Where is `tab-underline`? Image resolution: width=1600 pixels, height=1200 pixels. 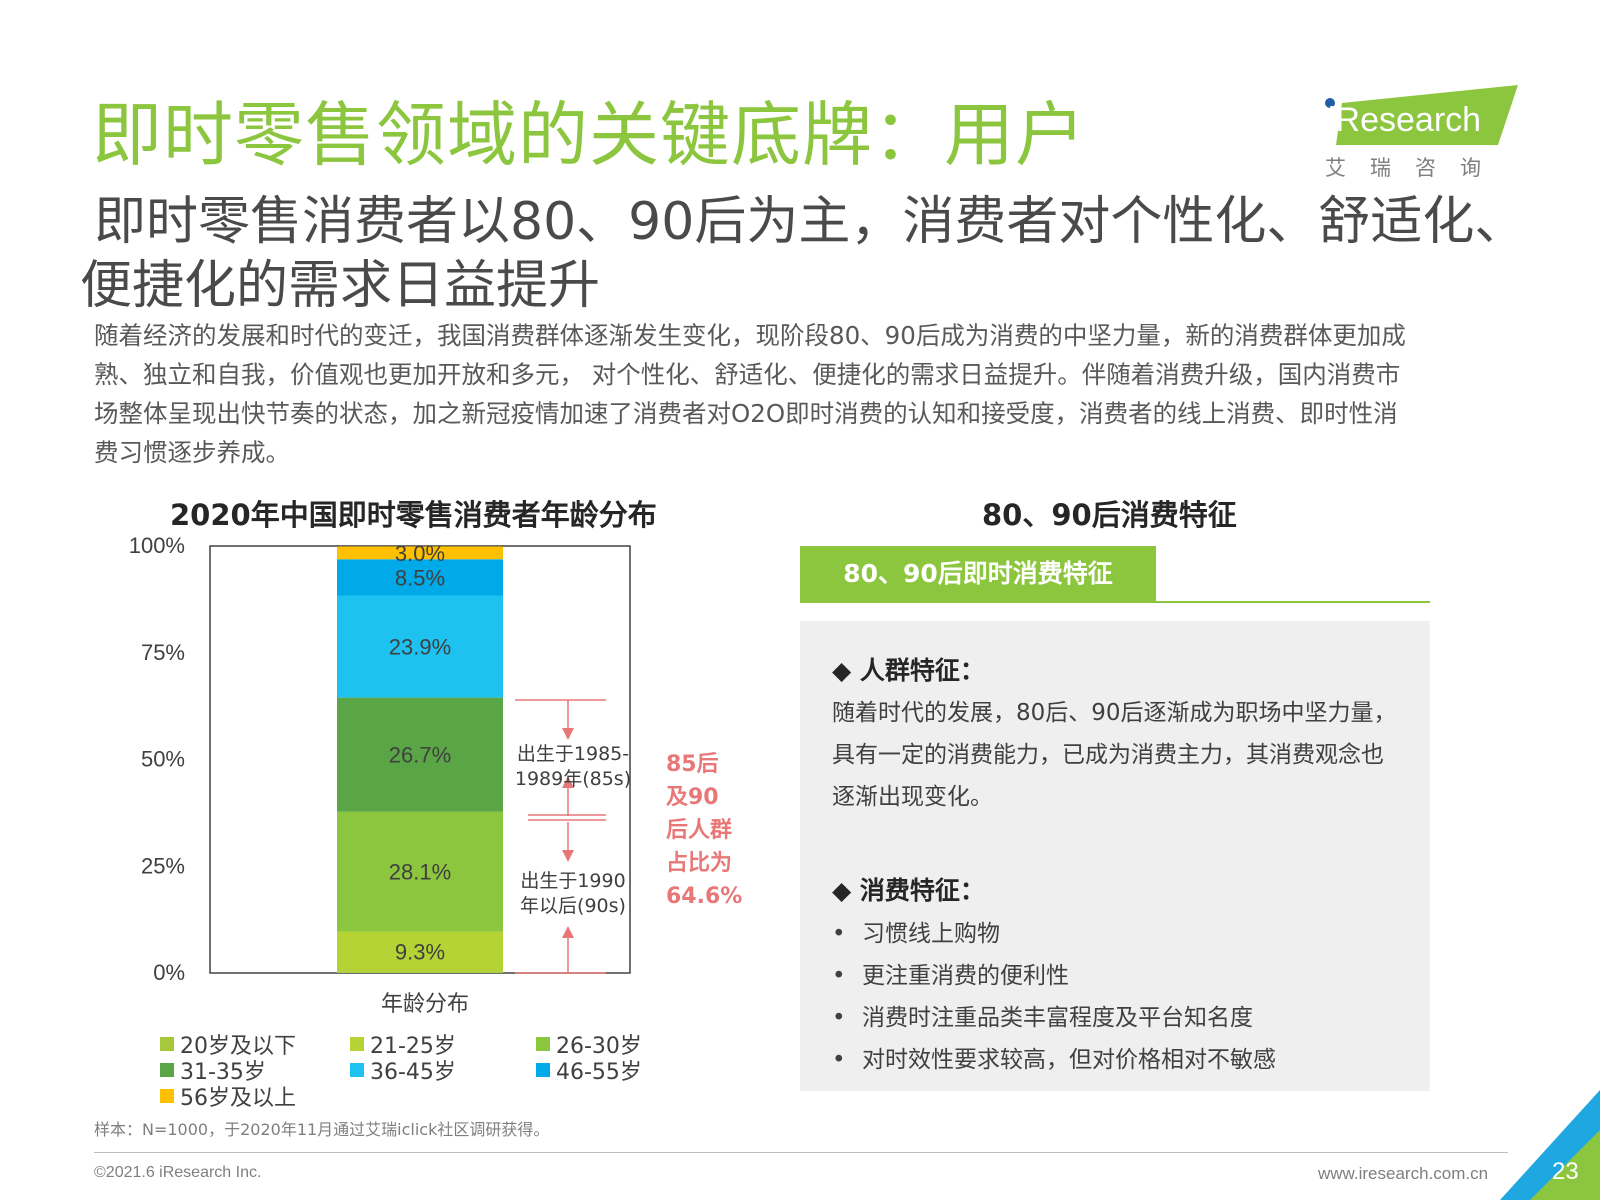
tab-underline is located at coordinates (1115, 602).